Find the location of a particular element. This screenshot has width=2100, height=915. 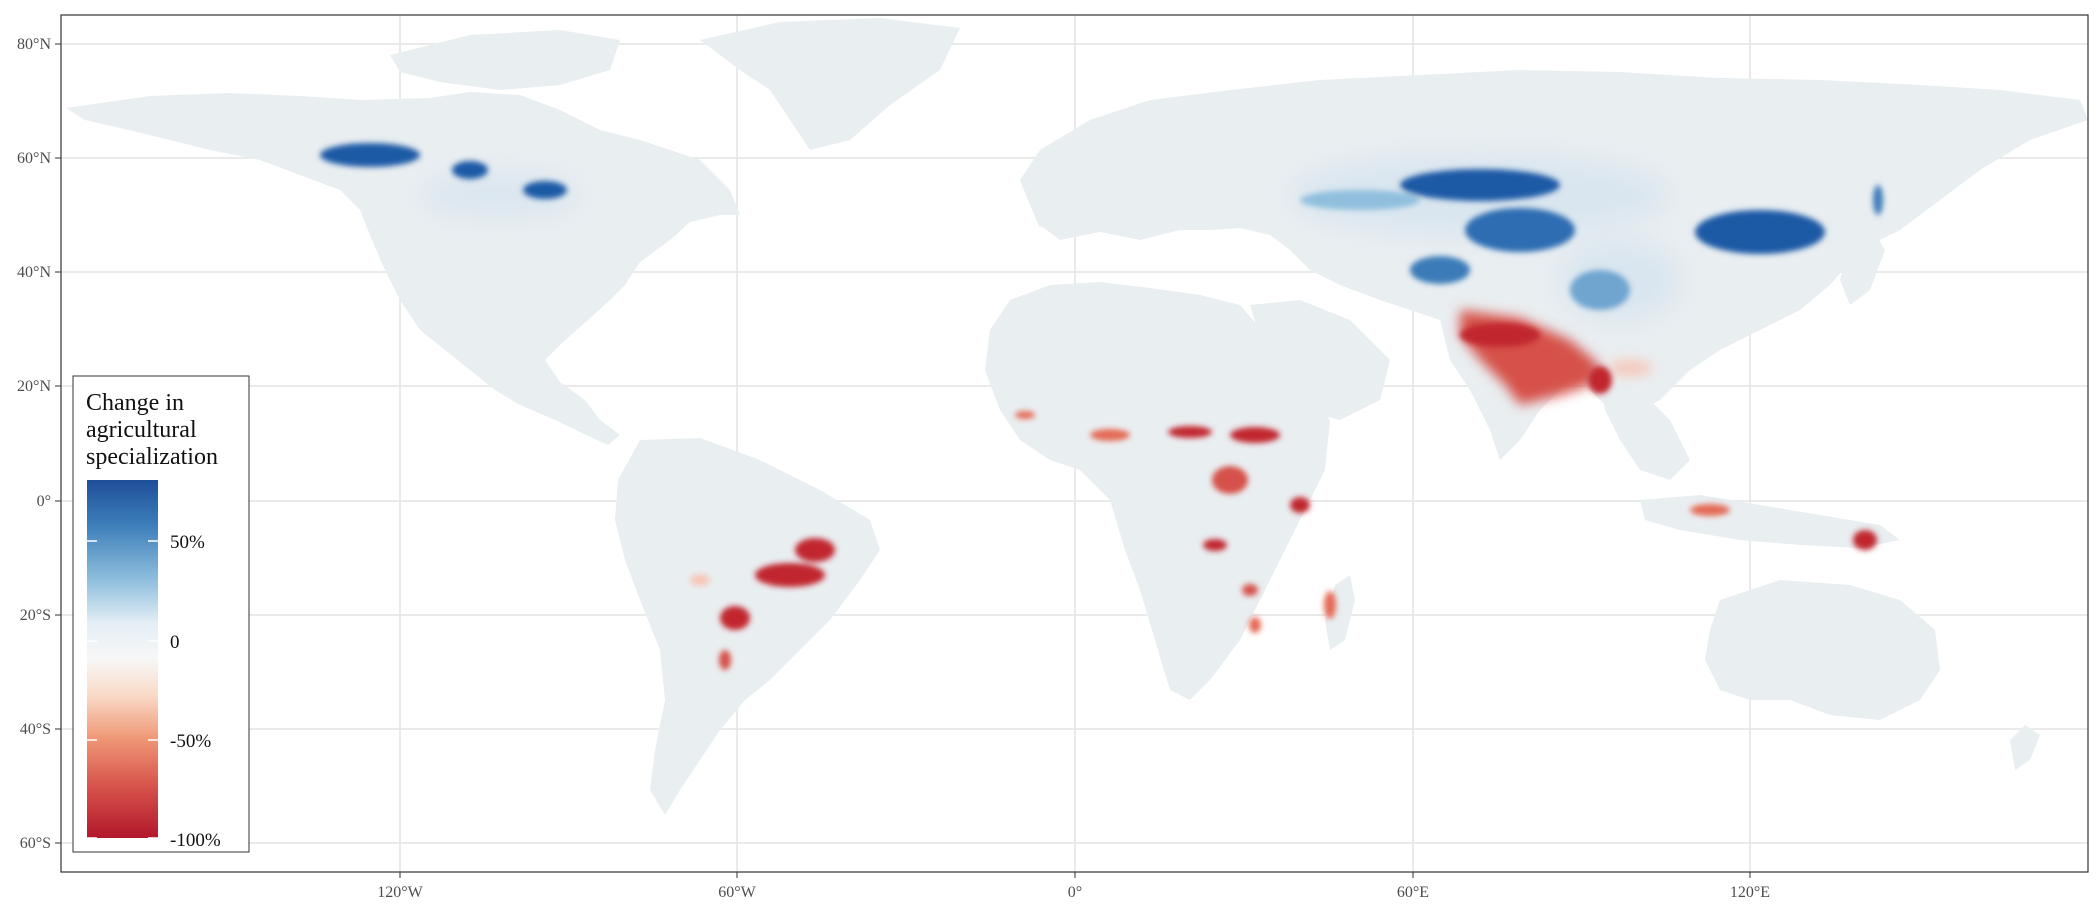

legend-colorbar is located at coordinates (122, 659).